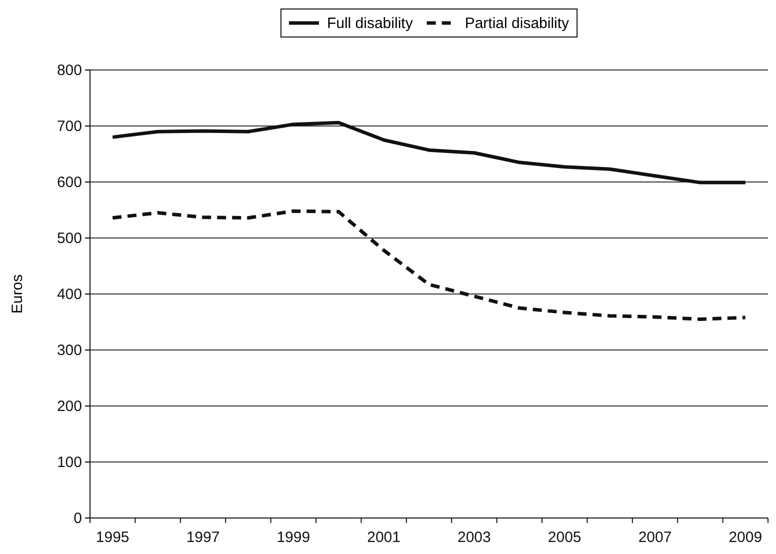  What do you see at coordinates (17, 294) in the screenshot?
I see `y-axis-title: Euros` at bounding box center [17, 294].